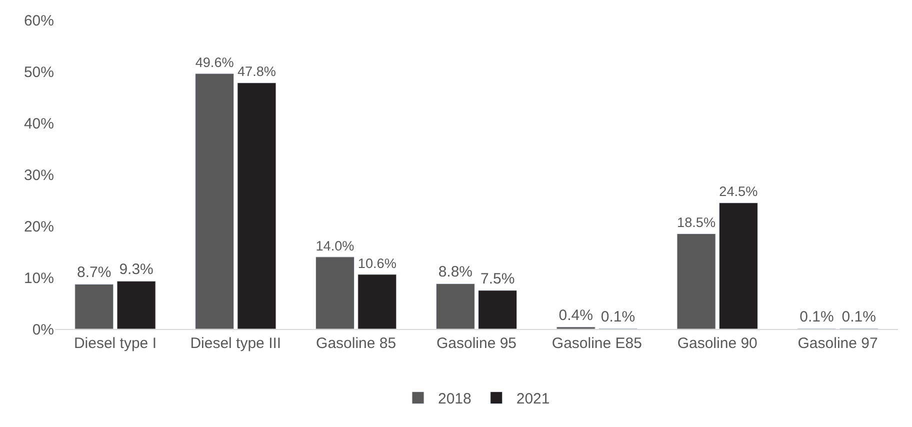 This screenshot has width=912, height=427. I want to click on y-tick-label: 30%, so click(39, 175).